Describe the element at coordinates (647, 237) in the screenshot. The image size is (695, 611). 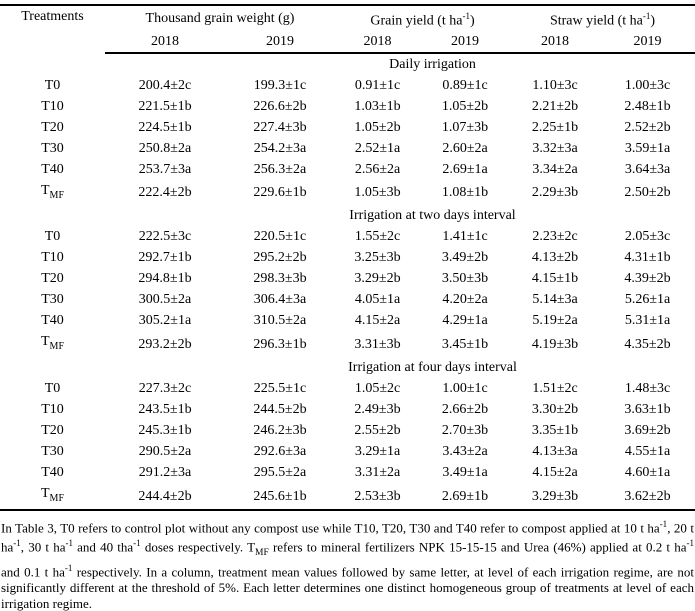
I see `value-cell: 2.05±3c` at that location.